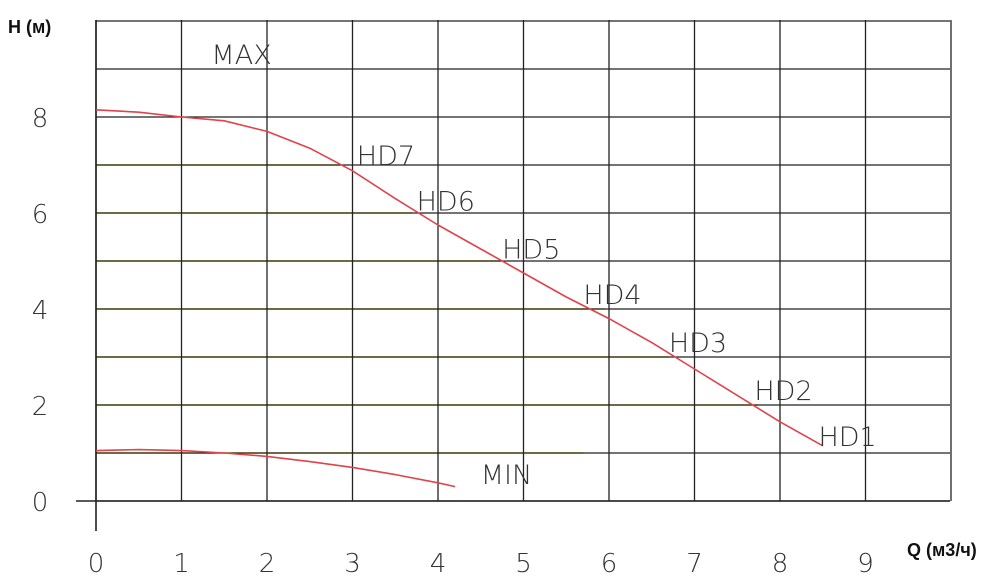  I want to click on x-tick-label-4: 4, so click(438, 563).